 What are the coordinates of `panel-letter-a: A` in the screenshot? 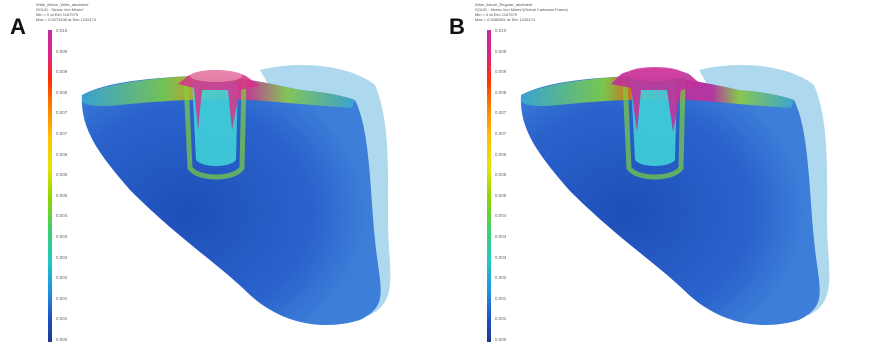 It's located at (18, 26).